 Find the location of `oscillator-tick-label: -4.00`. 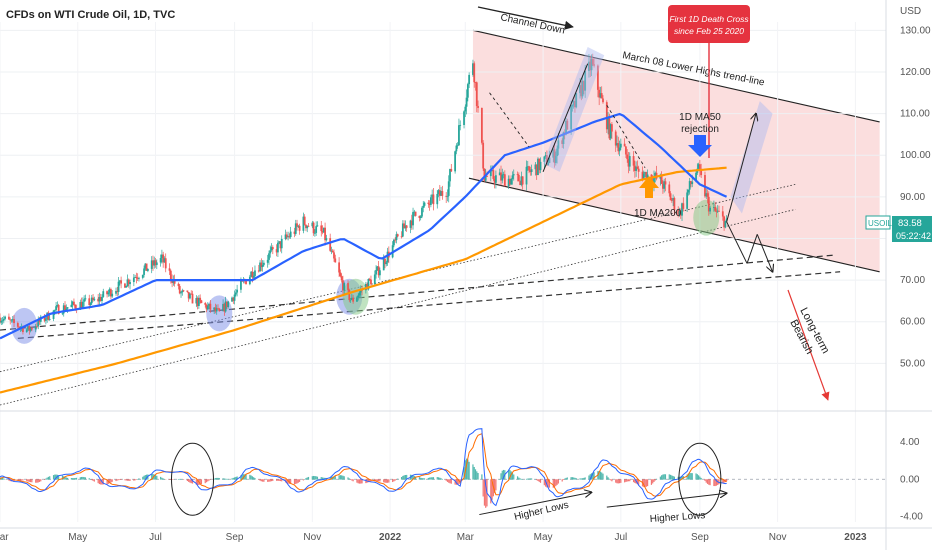

oscillator-tick-label: -4.00 is located at coordinates (911, 516).